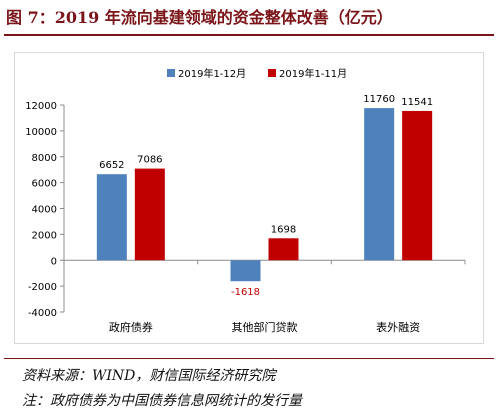  What do you see at coordinates (54, 261) in the screenshot?
I see `y-tick-label: 0` at bounding box center [54, 261].